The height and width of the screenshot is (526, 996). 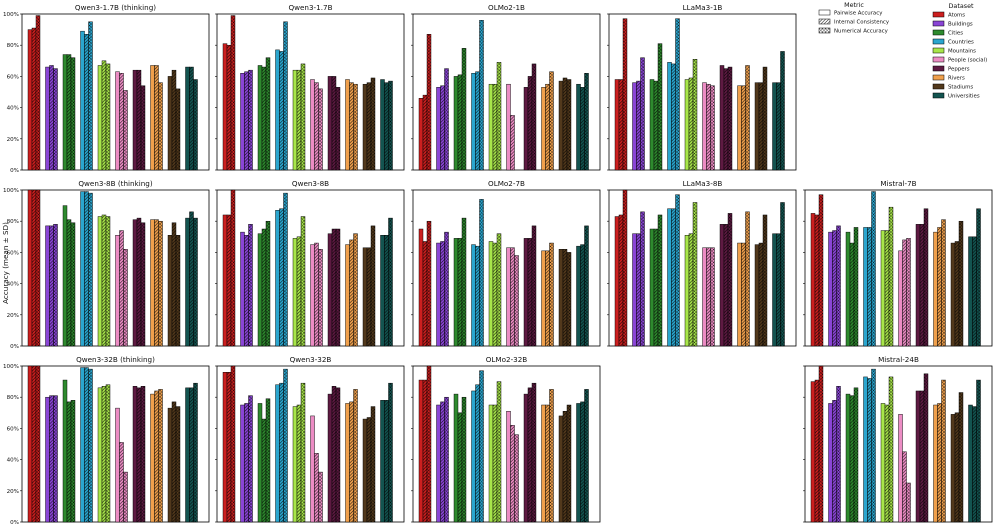 I want to click on y-tick-label: 20%, so click(x=13, y=140).